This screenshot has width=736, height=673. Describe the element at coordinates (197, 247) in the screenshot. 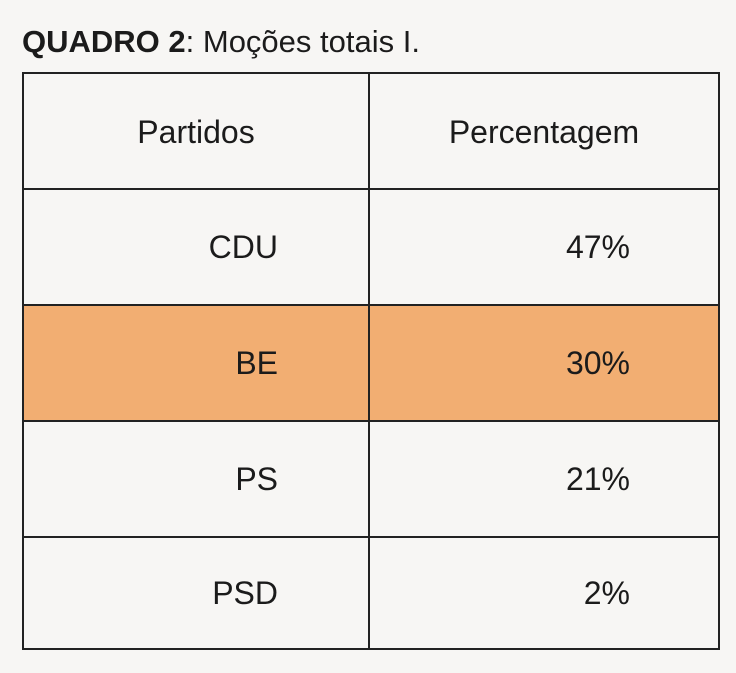

I see `party-cell: CDU` at that location.